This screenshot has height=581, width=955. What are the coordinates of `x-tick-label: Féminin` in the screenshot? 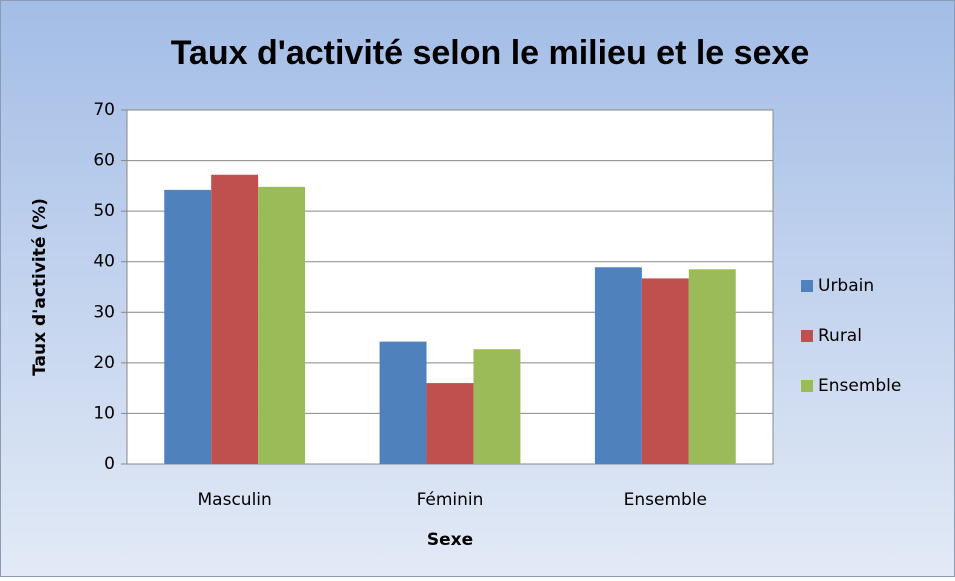 It's located at (450, 500).